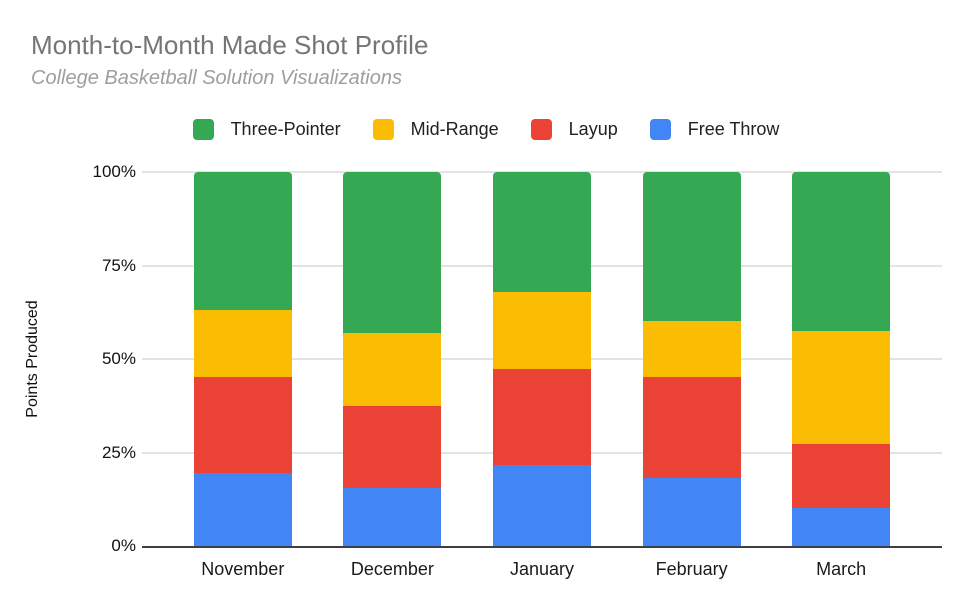 The image size is (972, 608). I want to click on bar-march, so click(841, 359).